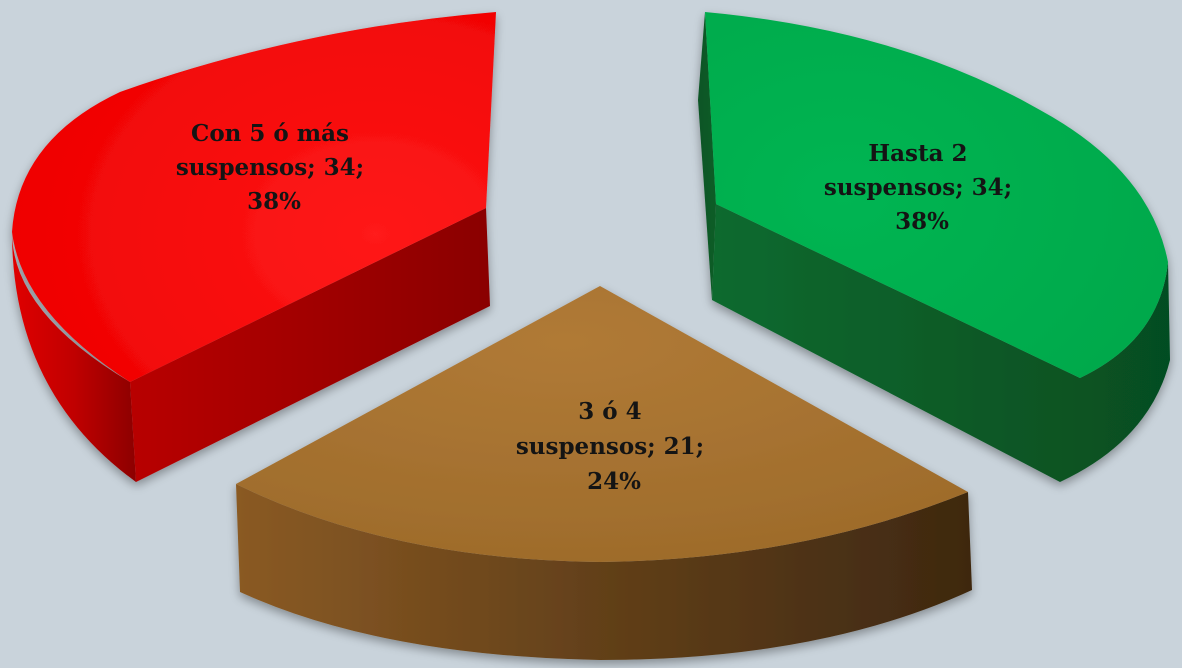 The image size is (1182, 668). Describe the element at coordinates (310, 345) in the screenshot. I see `pie-slice-cut-face-red` at that location.